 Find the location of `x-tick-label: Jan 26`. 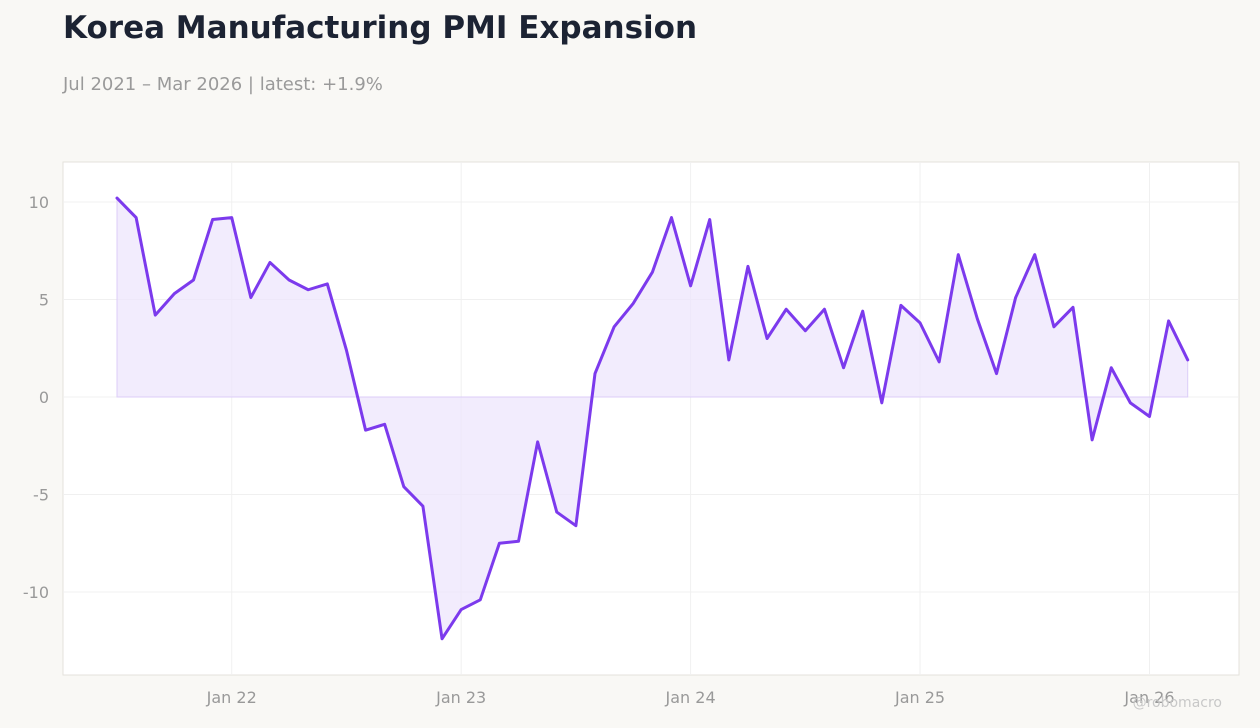

x-tick-label: Jan 26 is located at coordinates (1148, 697).